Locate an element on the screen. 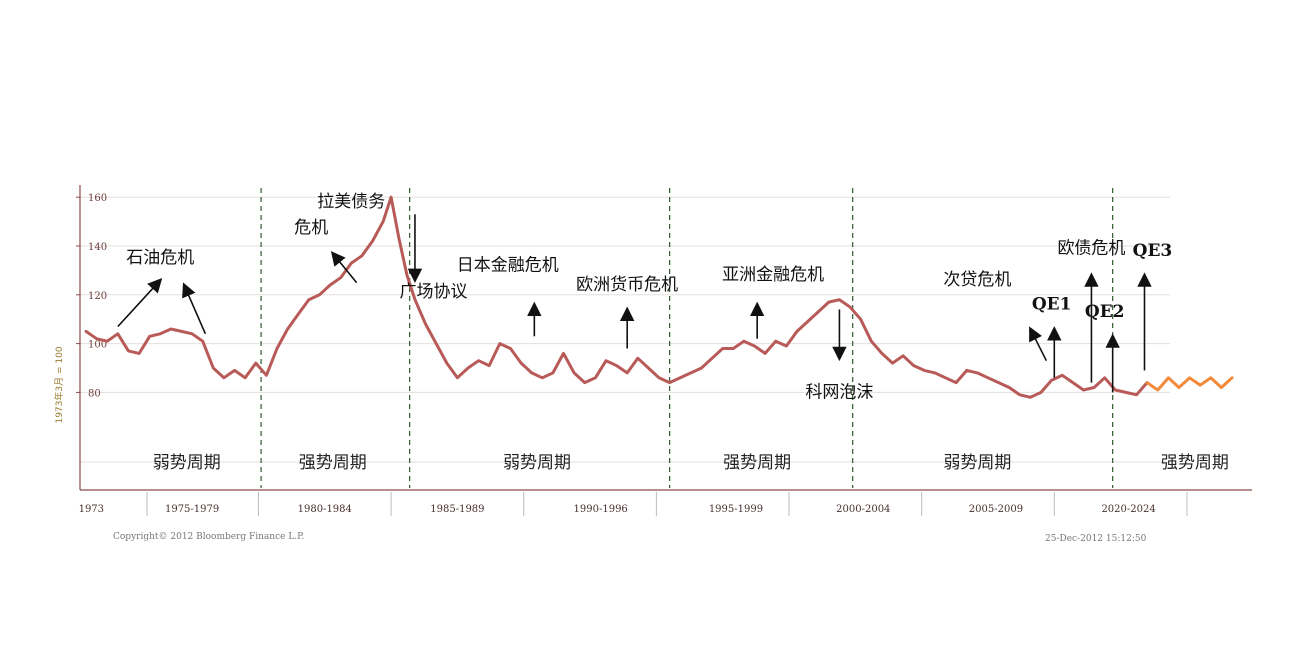  copyright-text: Copyright© 2012 Bloomberg Finance L.P. is located at coordinates (208, 537).